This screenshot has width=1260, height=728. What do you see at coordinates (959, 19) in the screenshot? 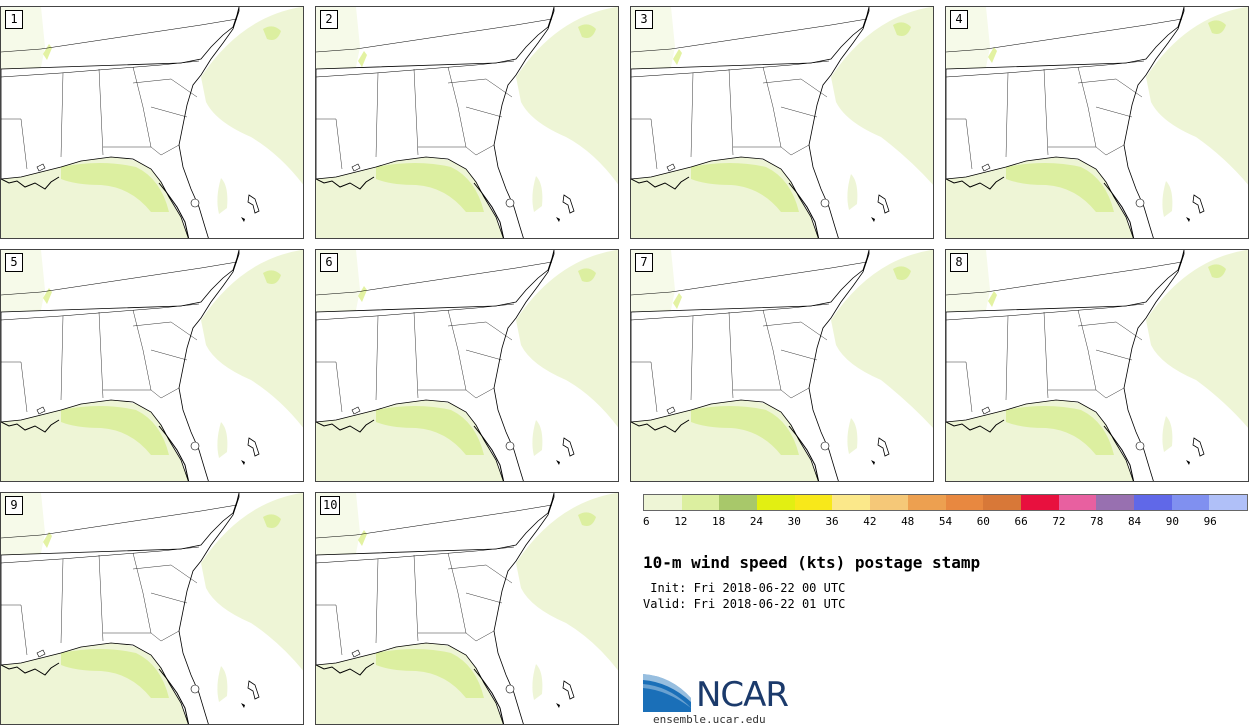
I see `member-number-label: 4` at bounding box center [959, 19].